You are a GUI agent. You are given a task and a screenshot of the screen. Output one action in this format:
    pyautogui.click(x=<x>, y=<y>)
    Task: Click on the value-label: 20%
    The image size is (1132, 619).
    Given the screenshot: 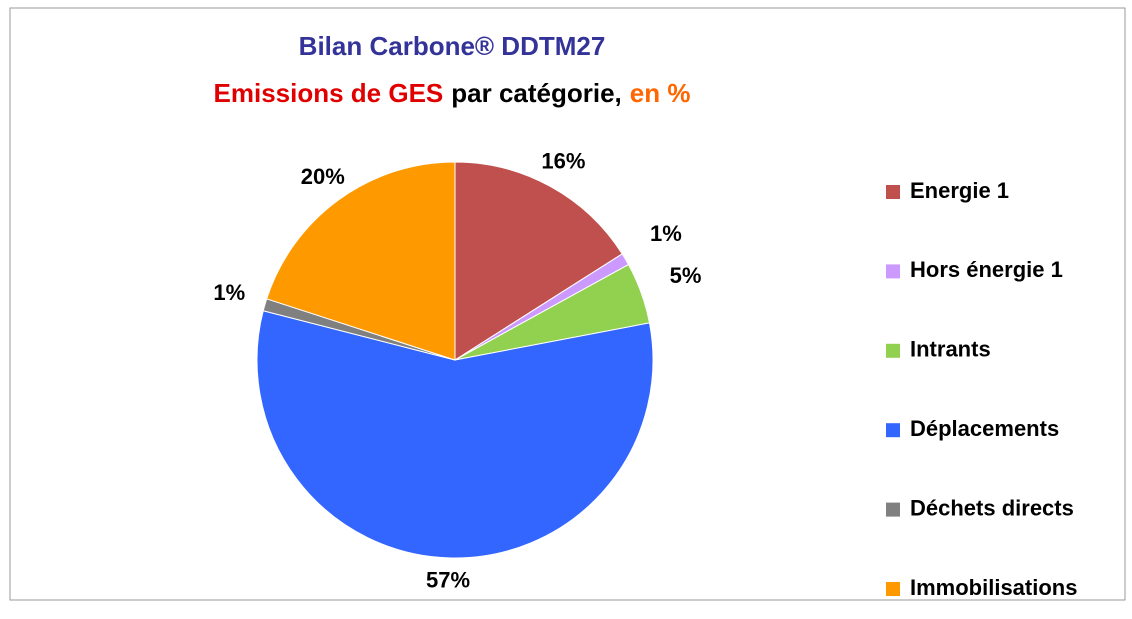 What is the action you would take?
    pyautogui.click(x=323, y=176)
    